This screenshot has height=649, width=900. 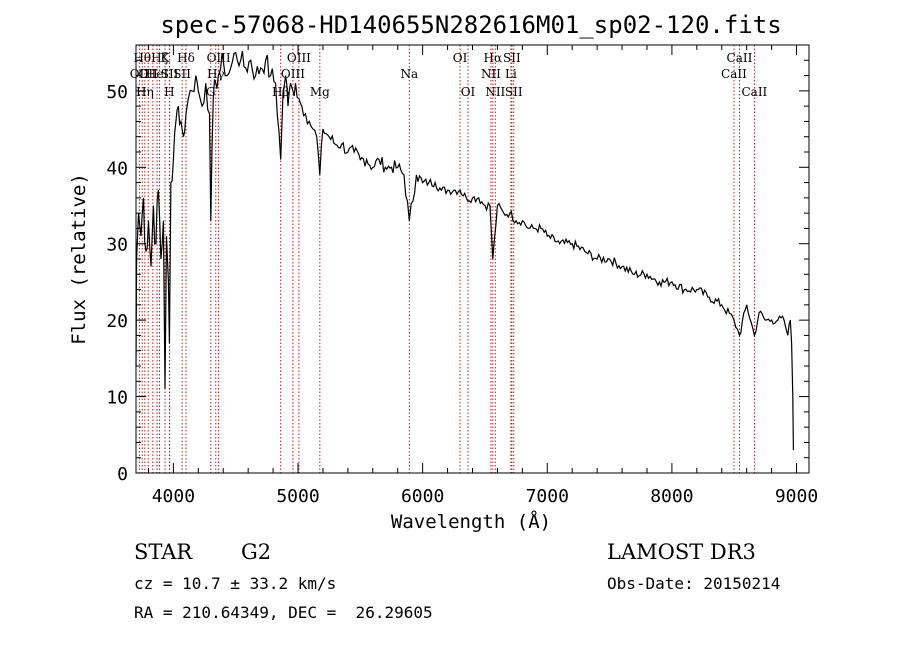 I want to click on line-label: G, so click(x=211, y=92).